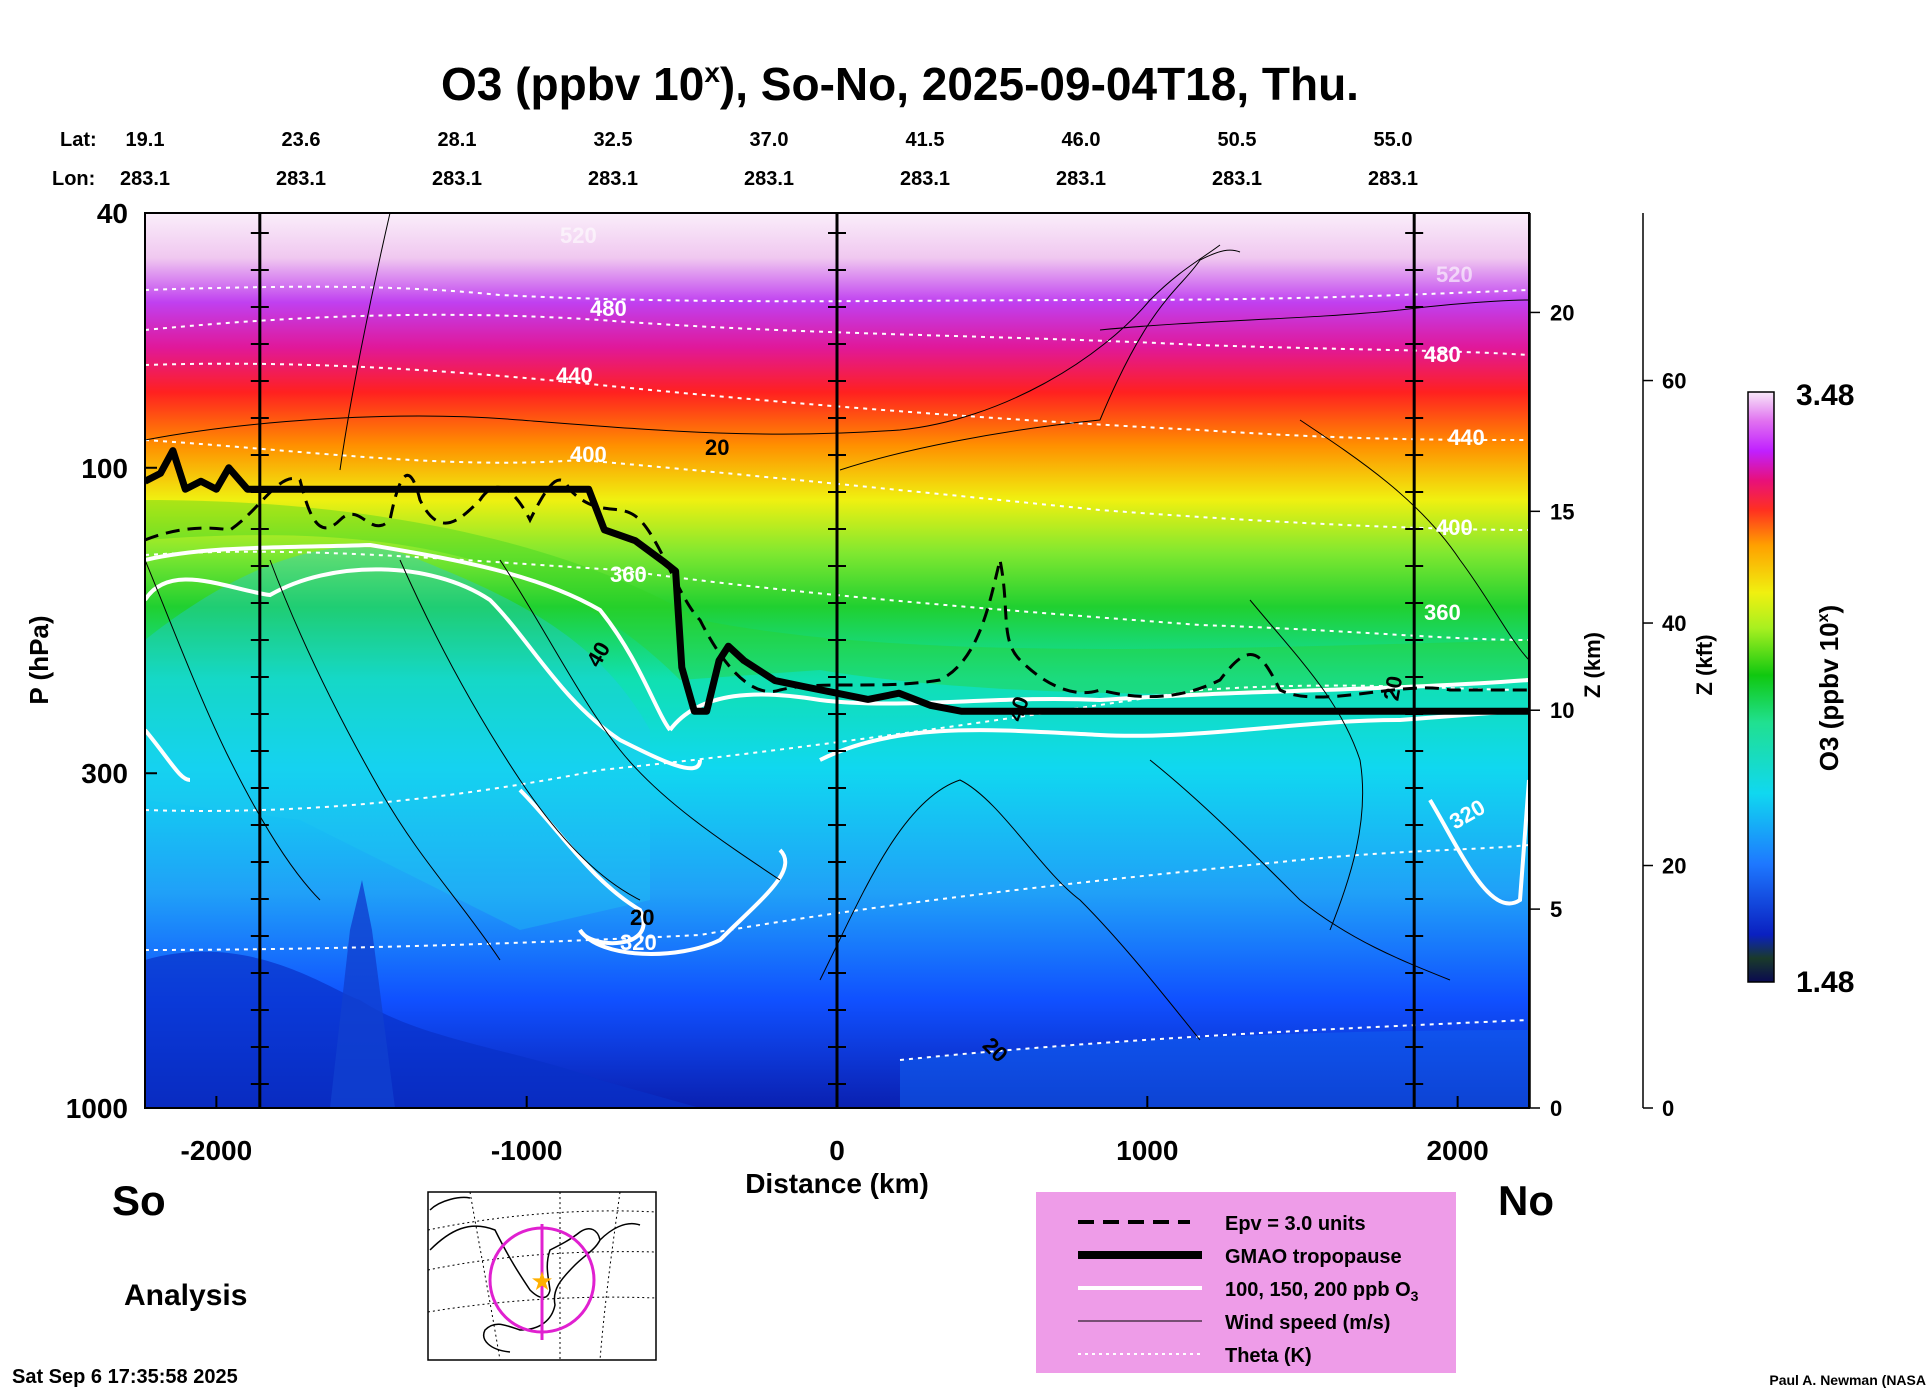  Describe the element at coordinates (73, 179) in the screenshot. I see `lon-label: Lon:` at that location.